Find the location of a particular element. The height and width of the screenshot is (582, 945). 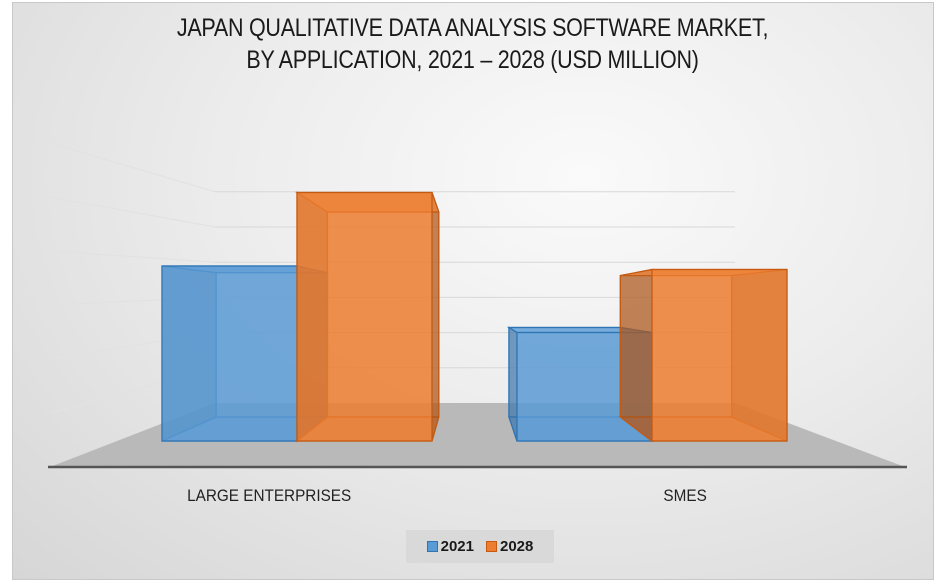

legend-label: 2021 is located at coordinates (457, 546).